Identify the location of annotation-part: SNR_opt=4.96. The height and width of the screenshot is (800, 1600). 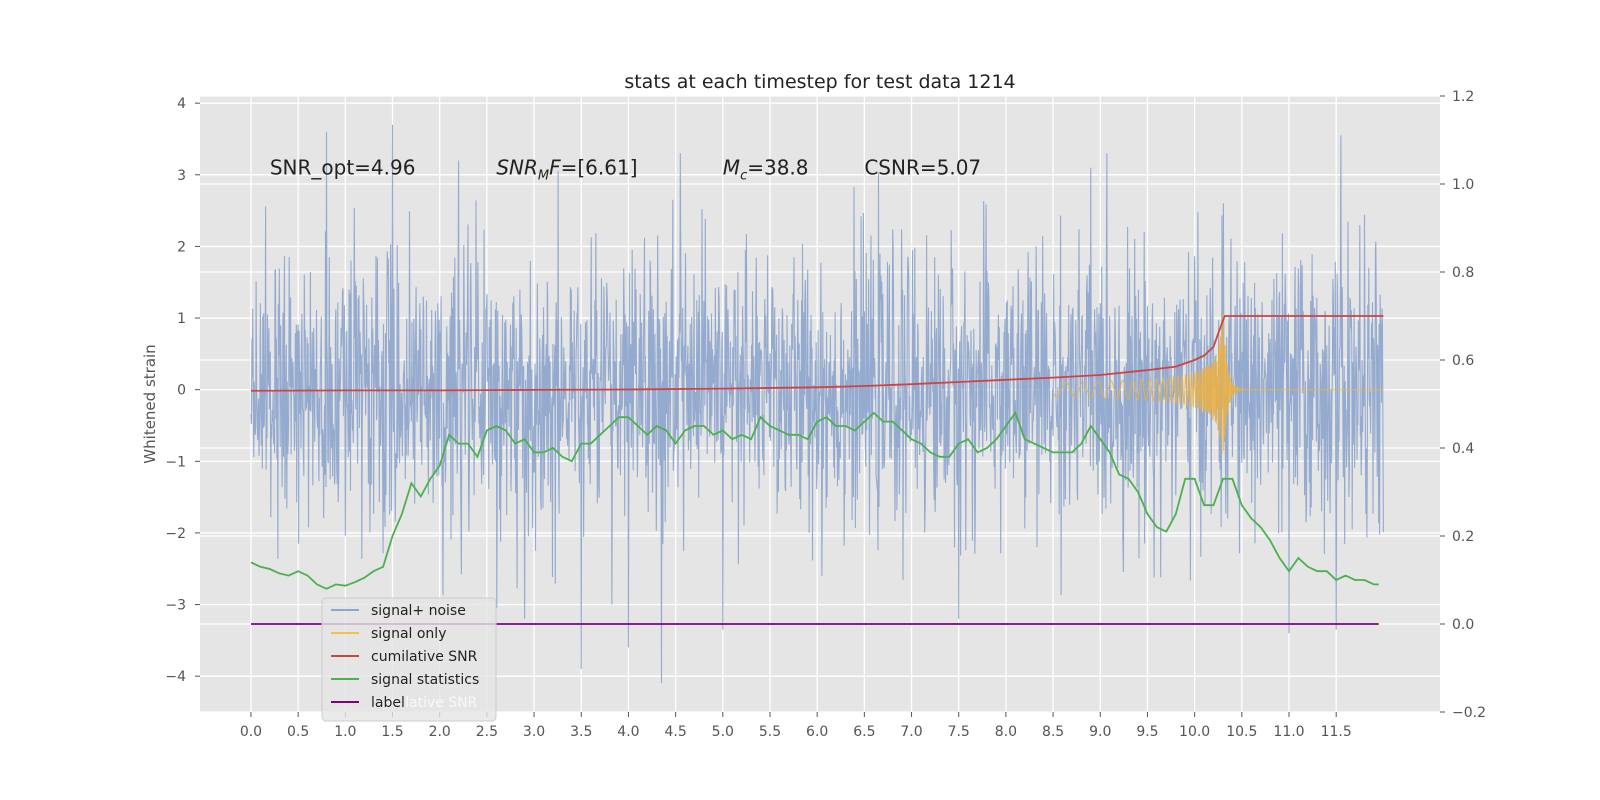
(343, 168).